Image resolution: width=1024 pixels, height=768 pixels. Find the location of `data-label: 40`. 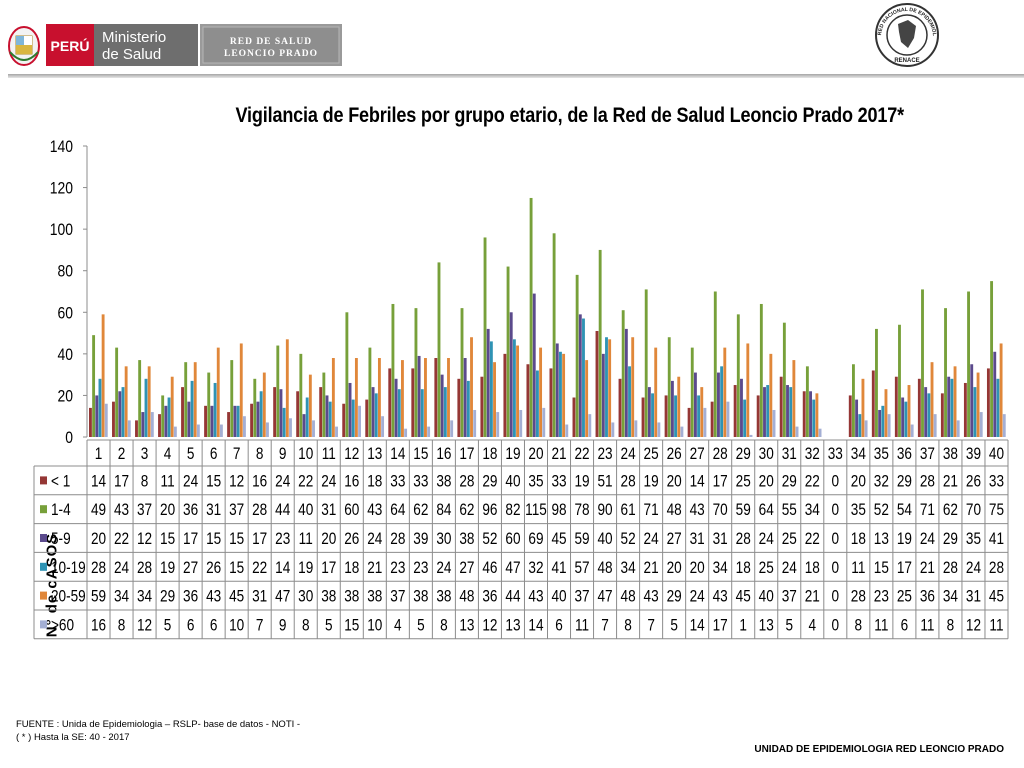

data-label: 40 is located at coordinates (558, 596).